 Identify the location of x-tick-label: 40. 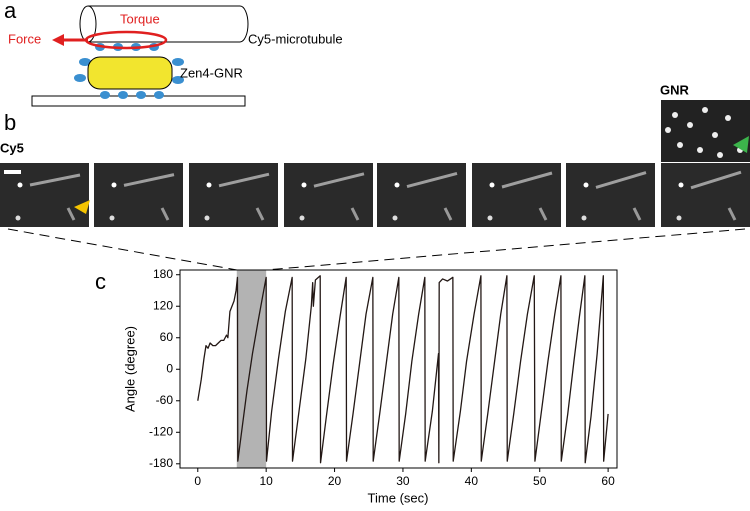
(472, 481).